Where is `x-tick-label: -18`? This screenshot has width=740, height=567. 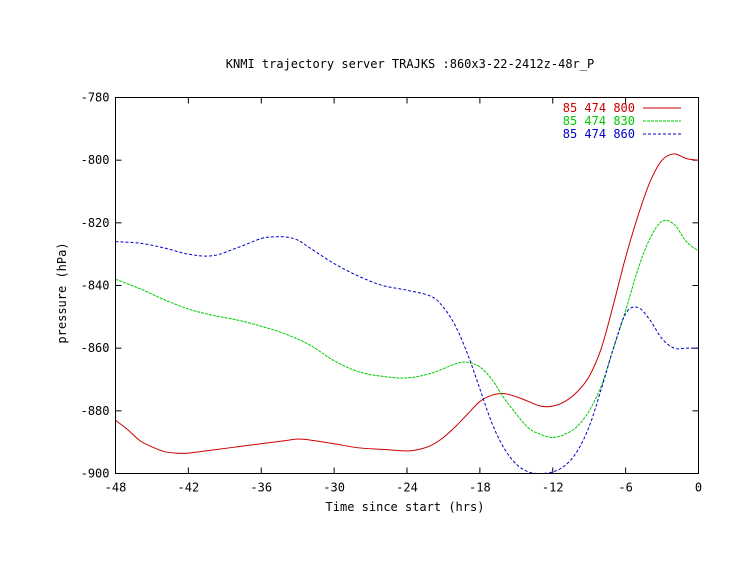 x-tick-label: -18 is located at coordinates (480, 488).